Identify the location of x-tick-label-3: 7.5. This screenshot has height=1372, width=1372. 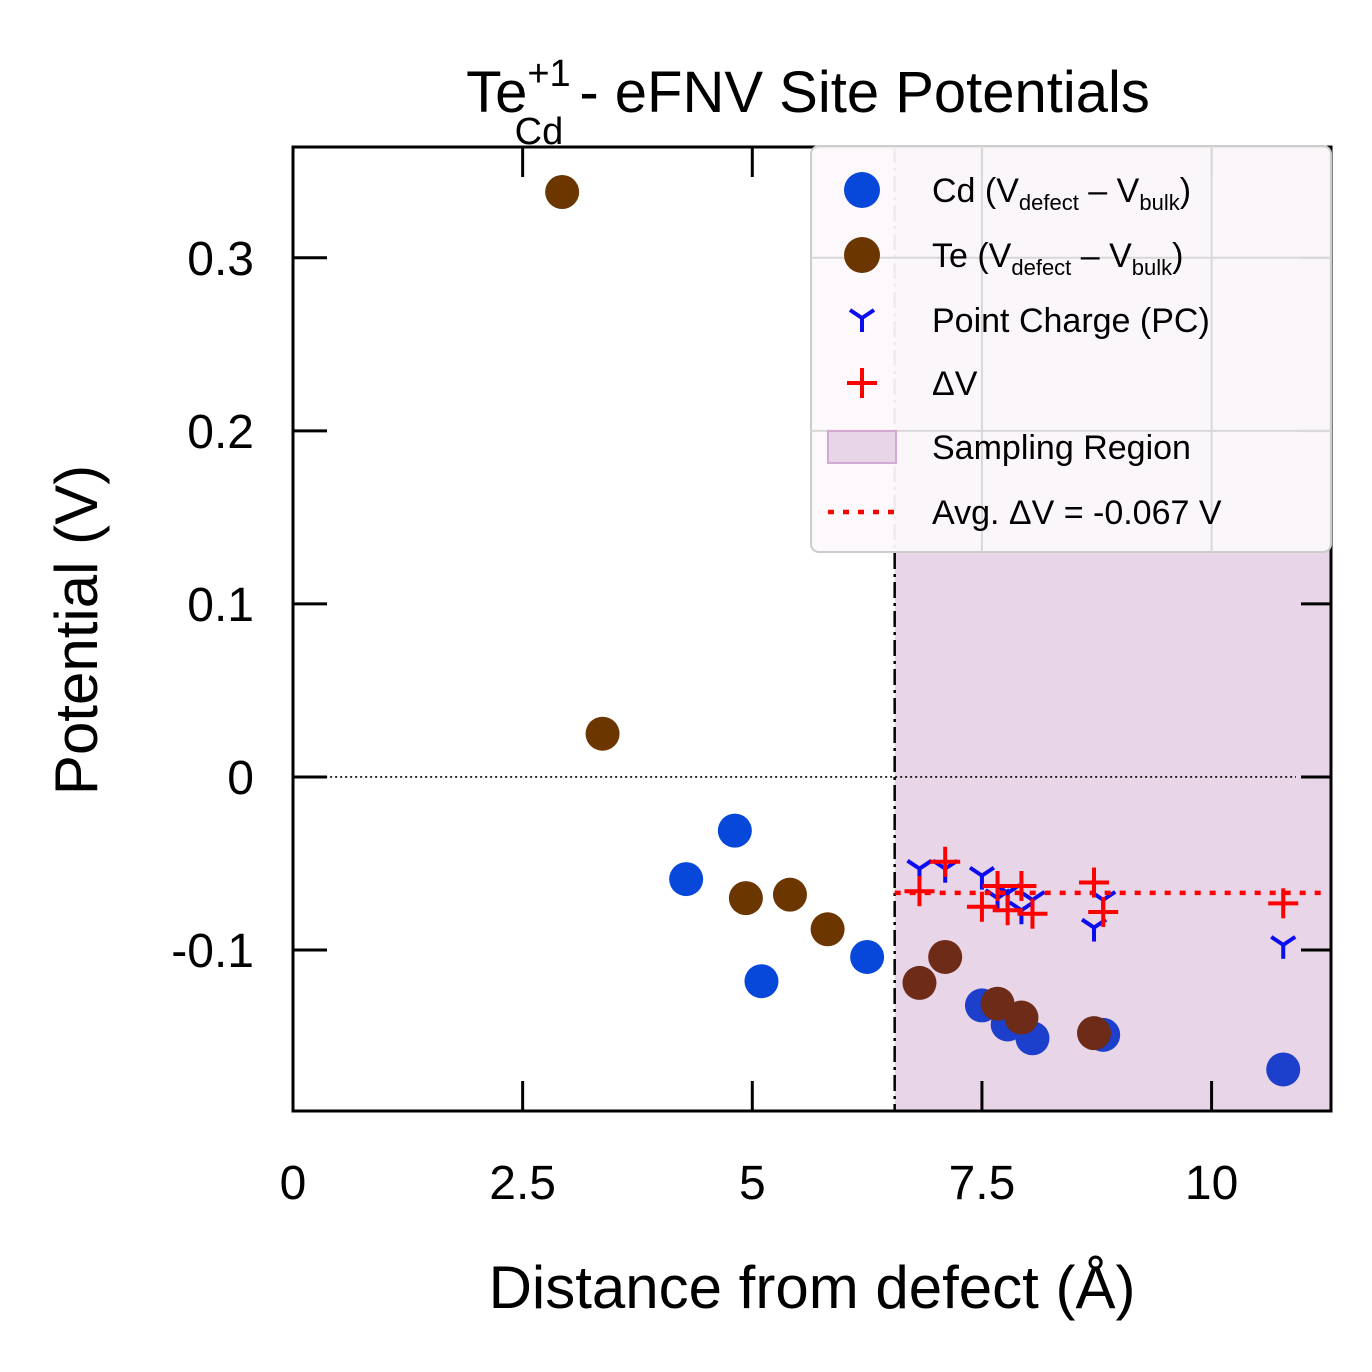
(982, 1183).